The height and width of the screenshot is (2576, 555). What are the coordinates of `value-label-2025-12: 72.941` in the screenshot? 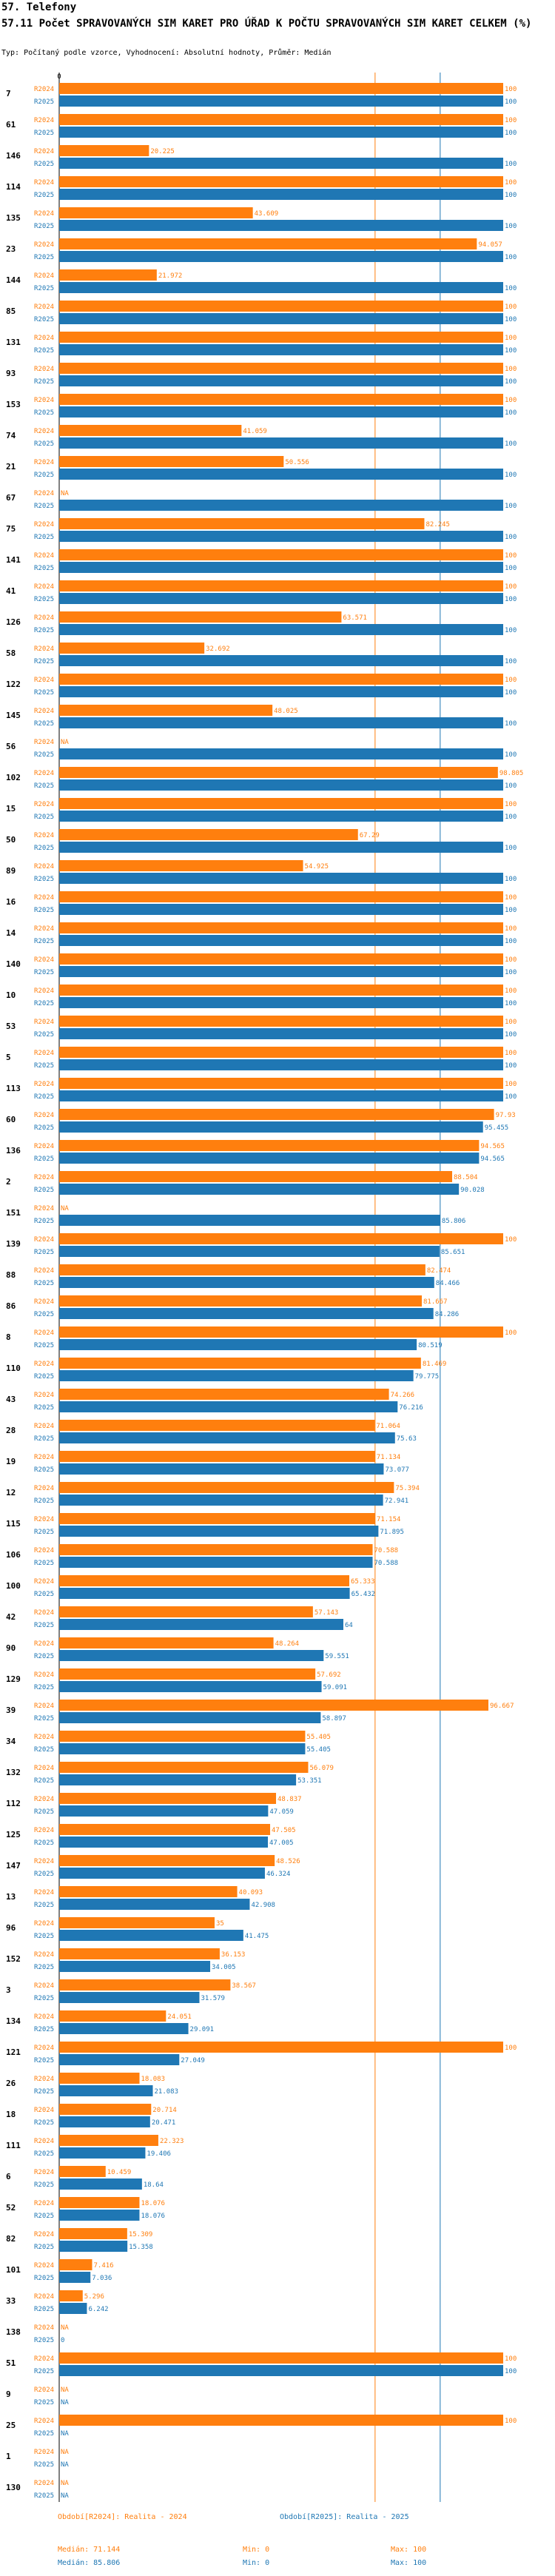 It's located at (397, 1501).